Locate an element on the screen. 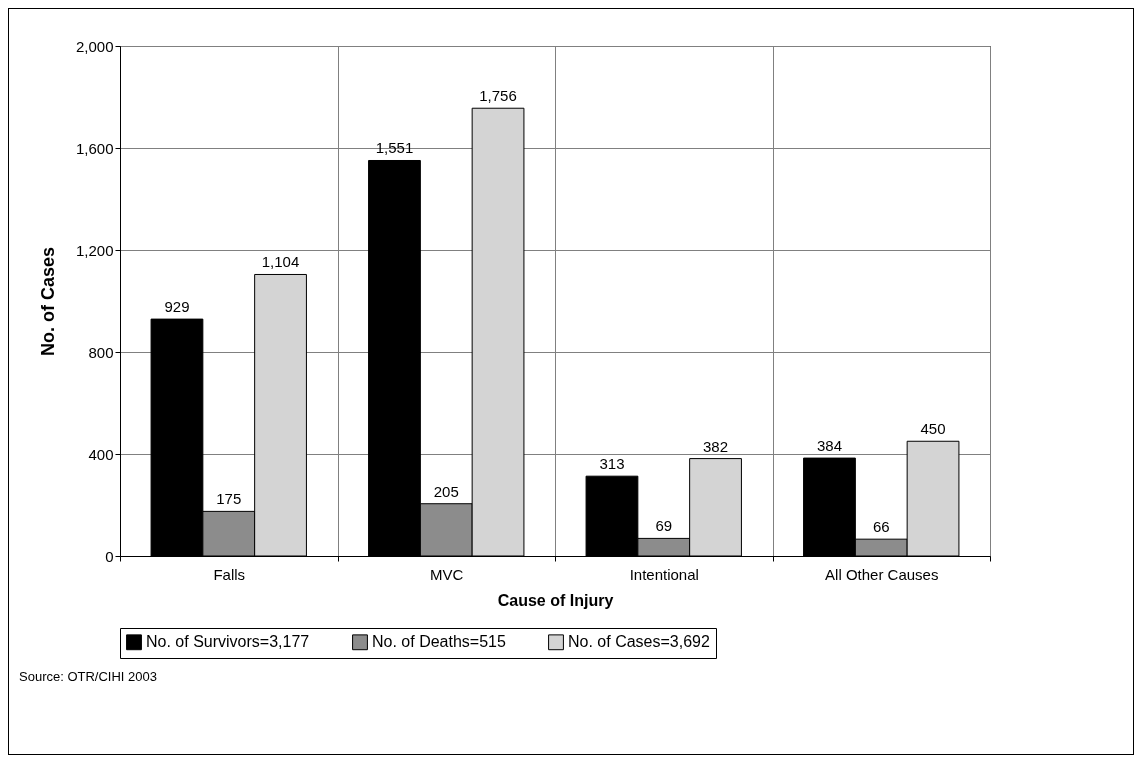 The height and width of the screenshot is (765, 1144). data-label: 66 is located at coordinates (881, 527).